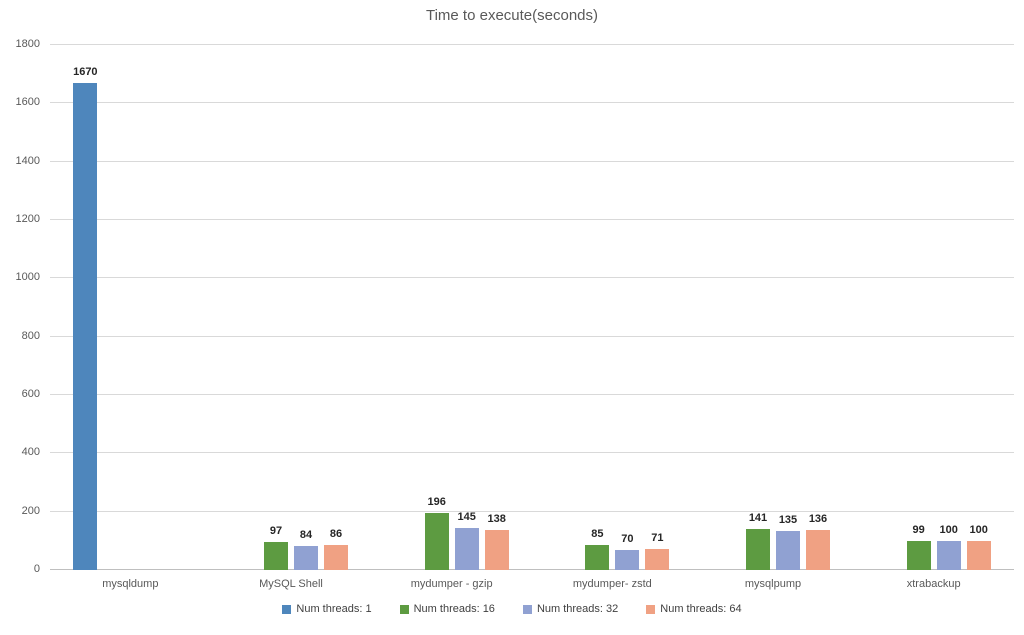 Image resolution: width=1024 pixels, height=635 pixels. Describe the element at coordinates (918, 530) in the screenshot. I see `data-label: 99` at that location.